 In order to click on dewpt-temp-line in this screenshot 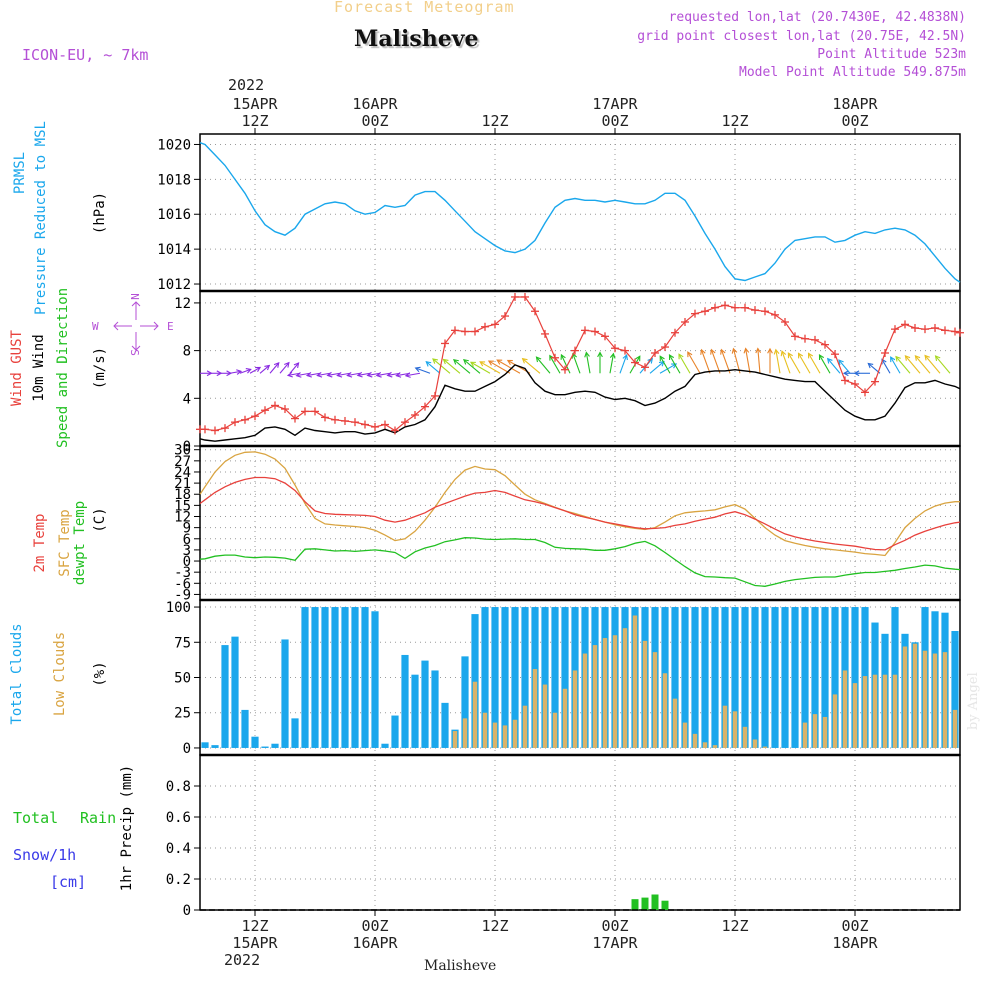, I will do `click(580, 562)`.